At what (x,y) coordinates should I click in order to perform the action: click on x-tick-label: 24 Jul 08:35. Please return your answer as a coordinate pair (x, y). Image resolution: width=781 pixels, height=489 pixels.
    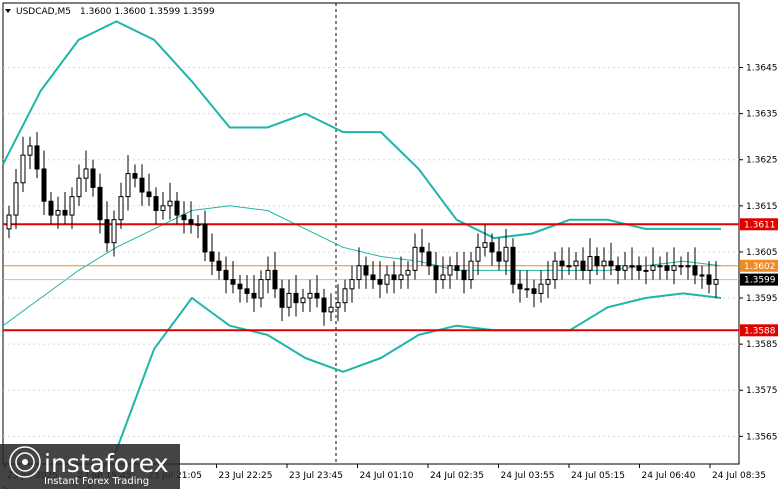
    Looking at the image, I should click on (739, 476).